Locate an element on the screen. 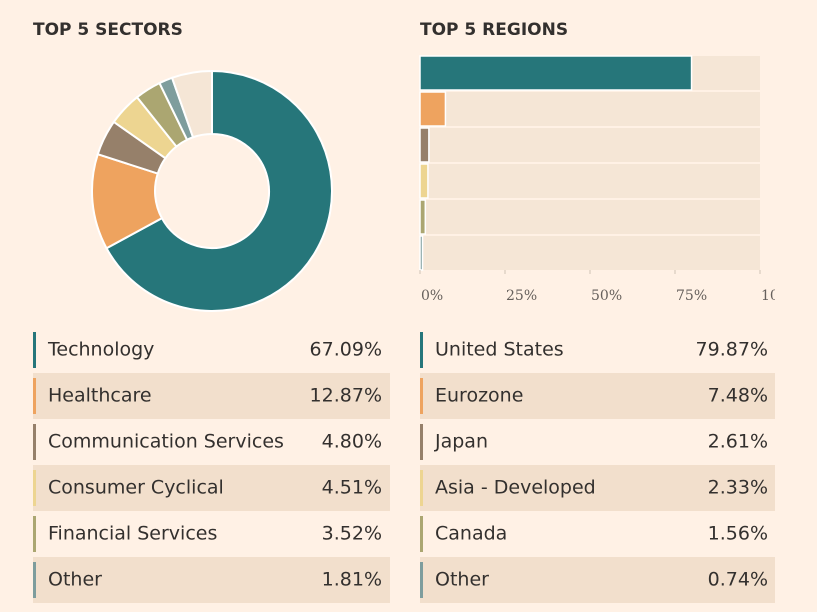 The height and width of the screenshot is (612, 817). x-tick-label: 25% is located at coordinates (521, 296).